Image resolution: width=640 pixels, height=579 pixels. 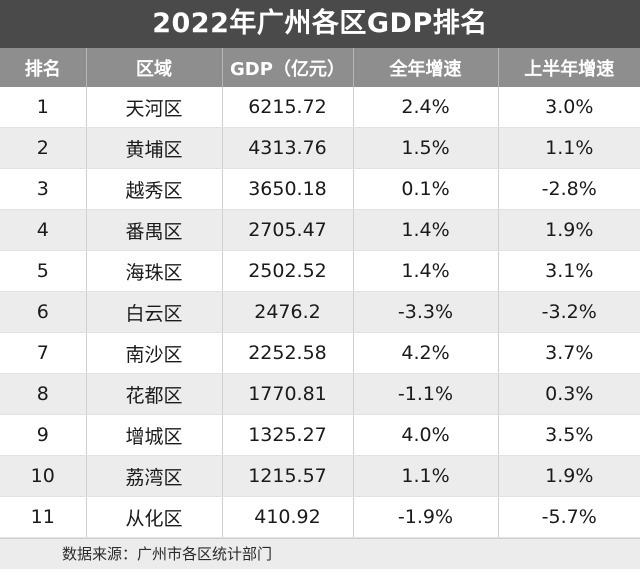 I want to click on district-cell: 从化区, so click(x=153, y=517).